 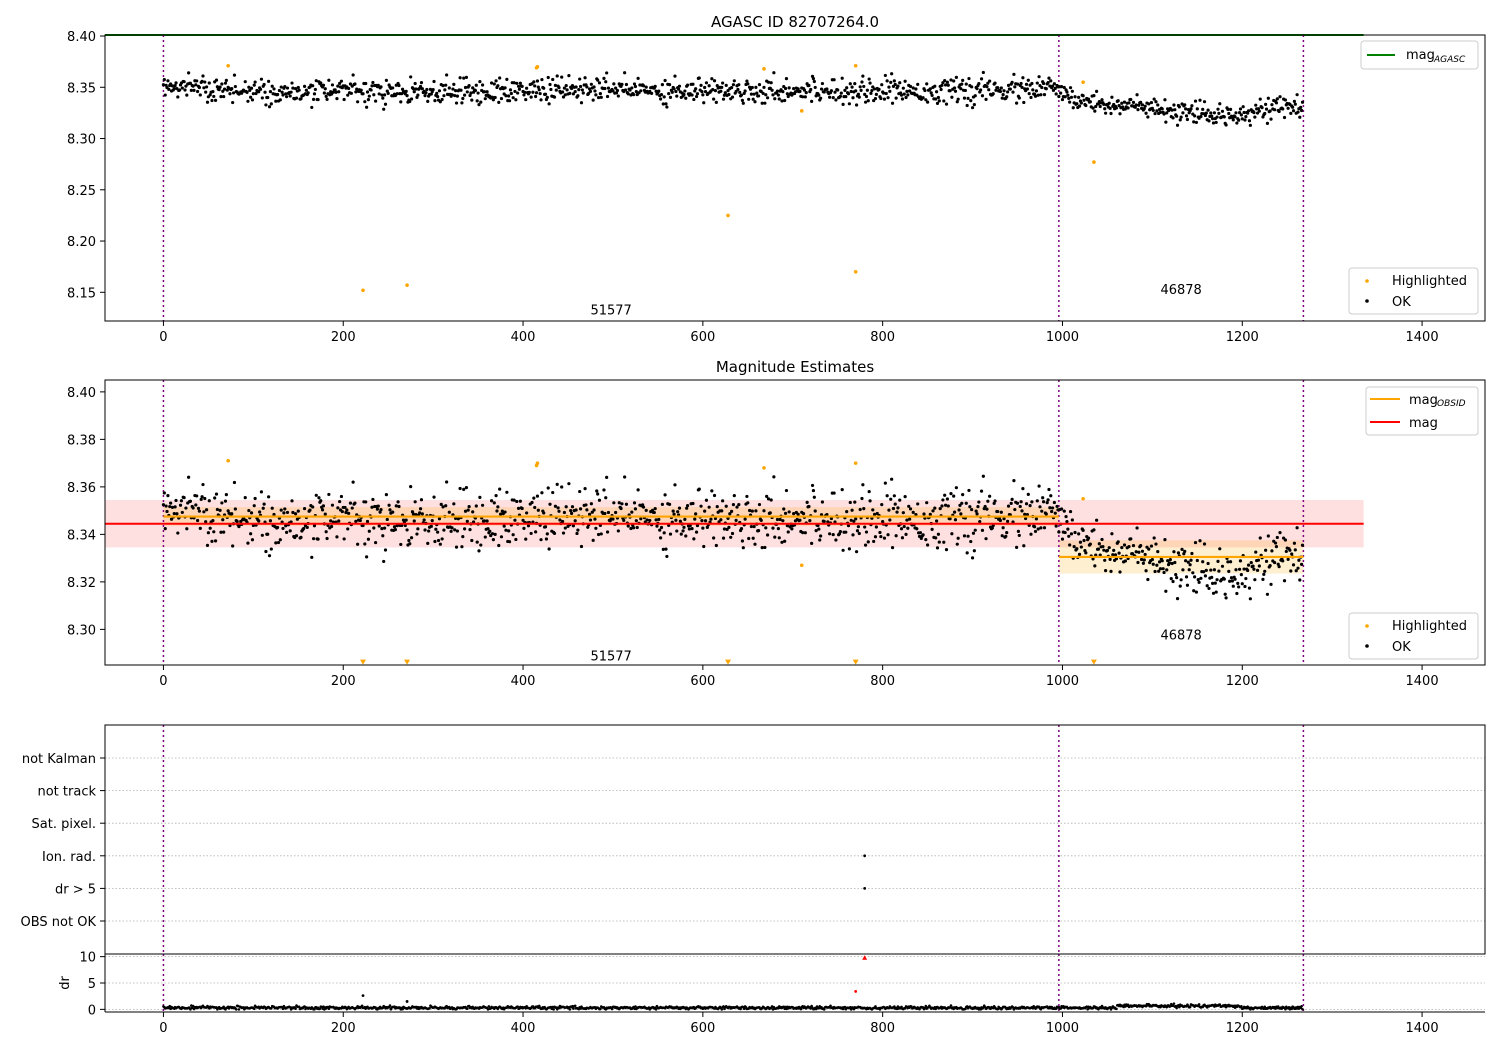 What do you see at coordinates (64, 824) in the screenshot?
I see `panel3-category-label: Sat. pixel.` at bounding box center [64, 824].